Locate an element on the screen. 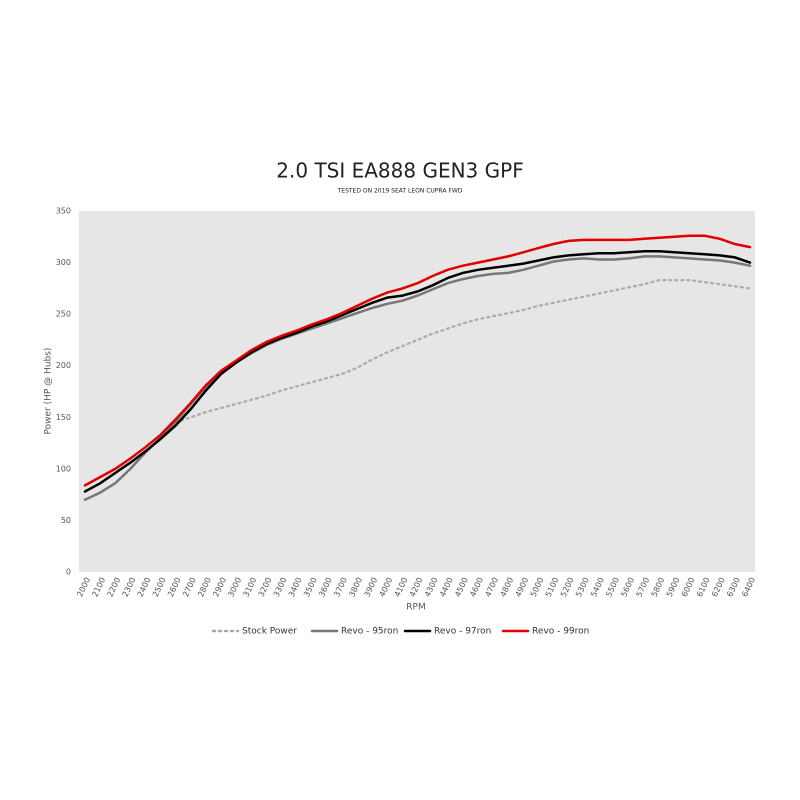  x-tick-label: 6400 is located at coordinates (748, 587).